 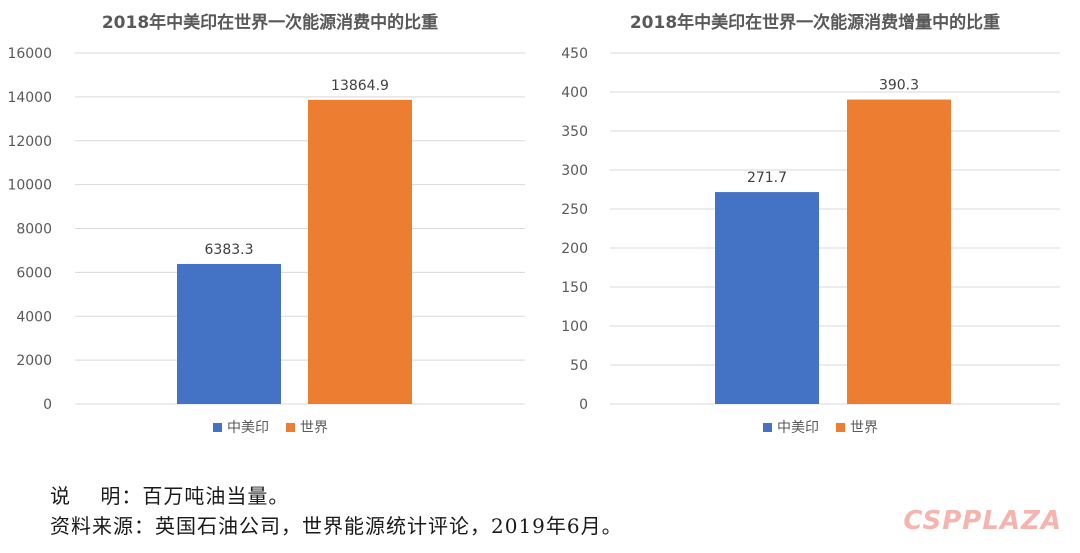 I want to click on chart-2-y-tick-label-3: 150, so click(x=574, y=288).